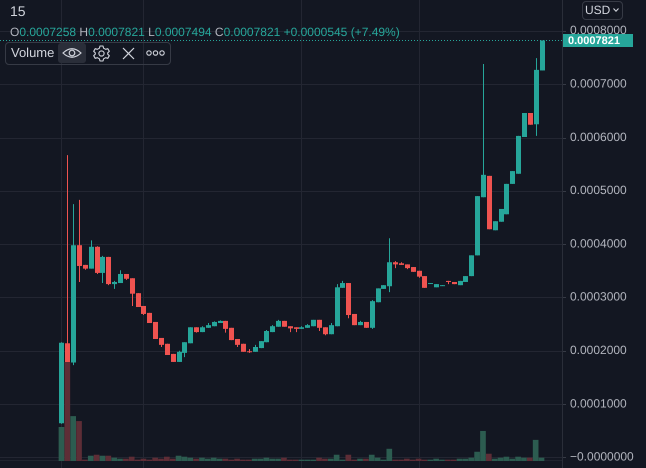  Describe the element at coordinates (599, 350) in the screenshot. I see `y-tick-label: 0.0002000` at that location.